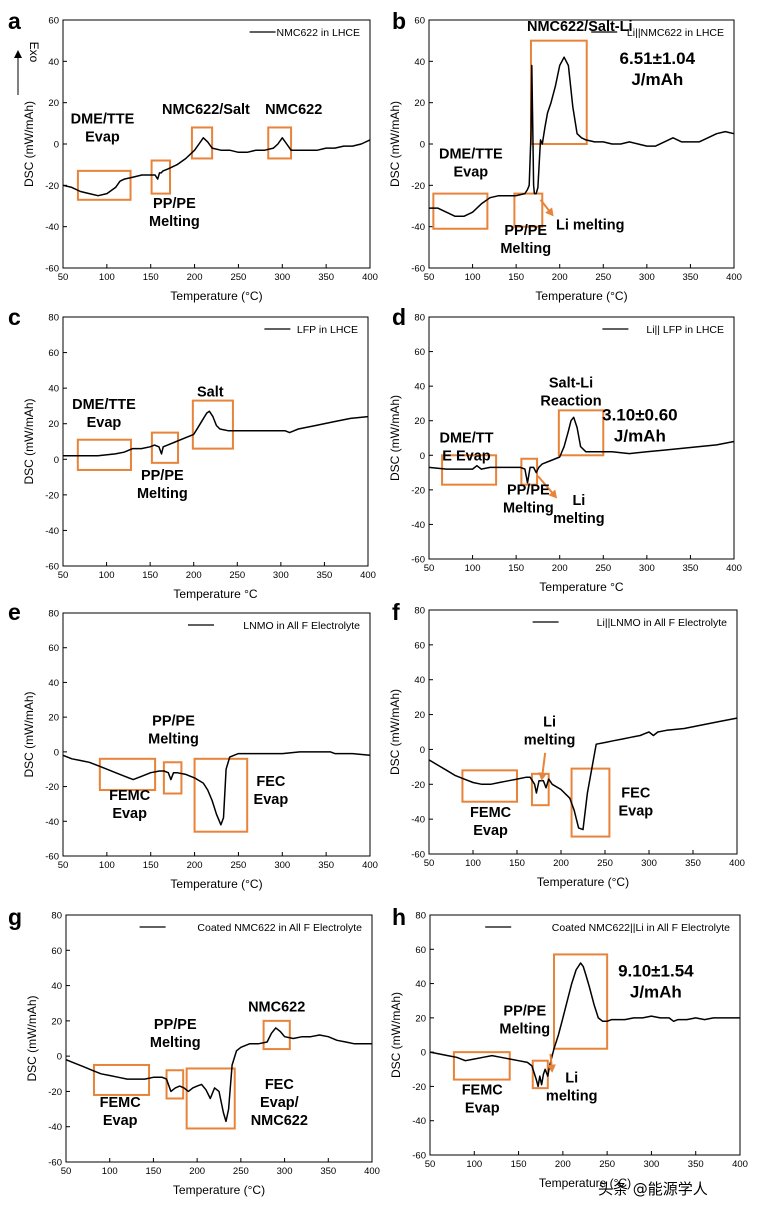 The height and width of the screenshot is (1210, 767). What do you see at coordinates (279, 1103) in the screenshot?
I see `annotation-label: Evap/` at bounding box center [279, 1103].